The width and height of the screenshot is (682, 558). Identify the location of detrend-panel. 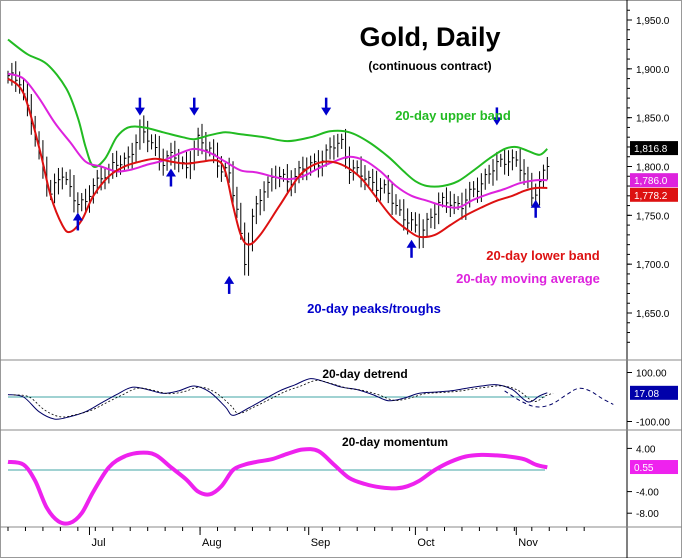
(310, 399).